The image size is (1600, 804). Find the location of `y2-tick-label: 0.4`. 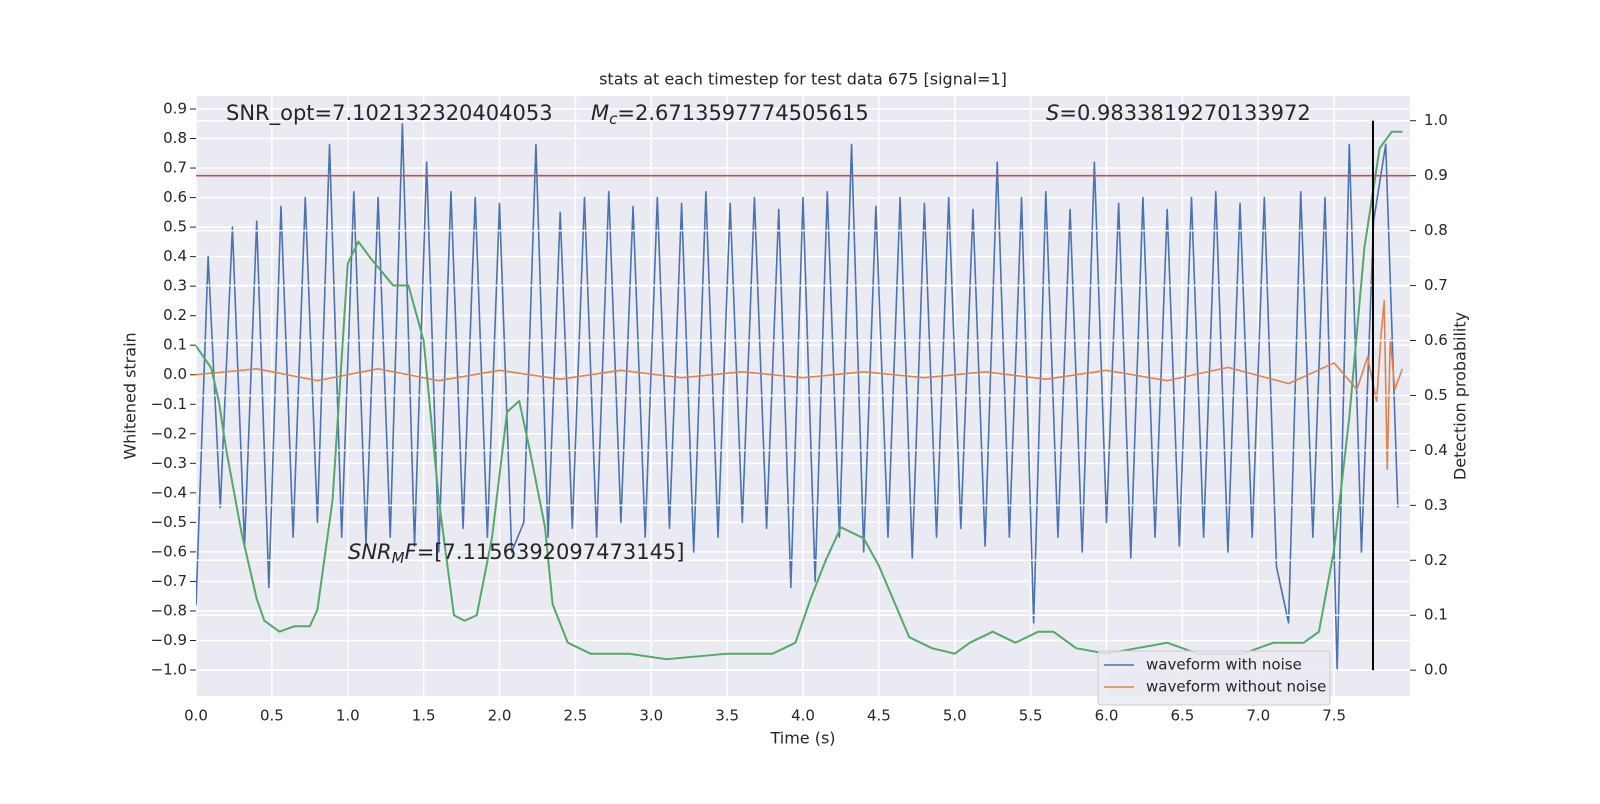

y2-tick-label: 0.4 is located at coordinates (1436, 450).